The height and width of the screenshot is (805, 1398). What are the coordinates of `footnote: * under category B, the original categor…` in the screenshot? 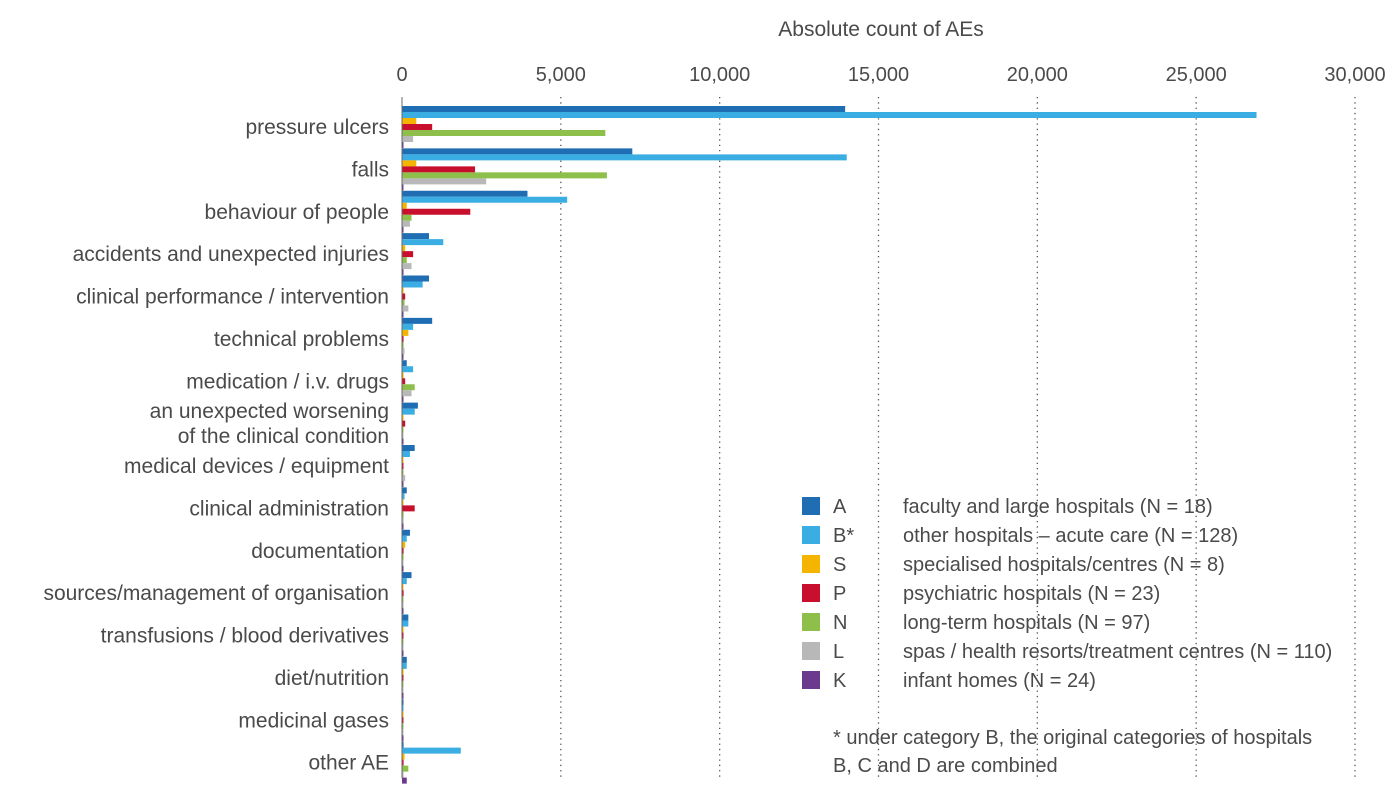 It's located at (1072, 752).